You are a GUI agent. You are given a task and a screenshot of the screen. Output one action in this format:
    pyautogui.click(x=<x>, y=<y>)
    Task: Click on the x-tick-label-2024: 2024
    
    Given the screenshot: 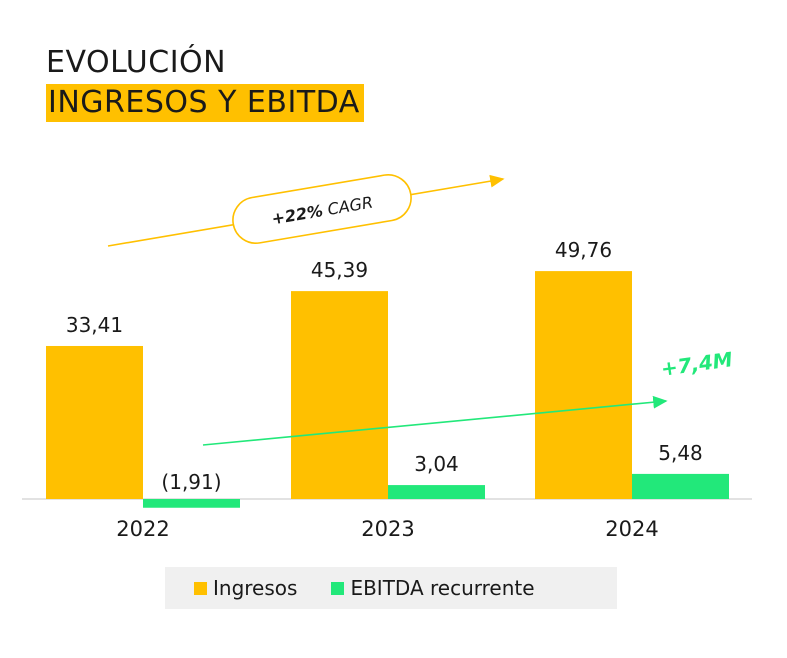 What is the action you would take?
    pyautogui.click(x=631, y=529)
    